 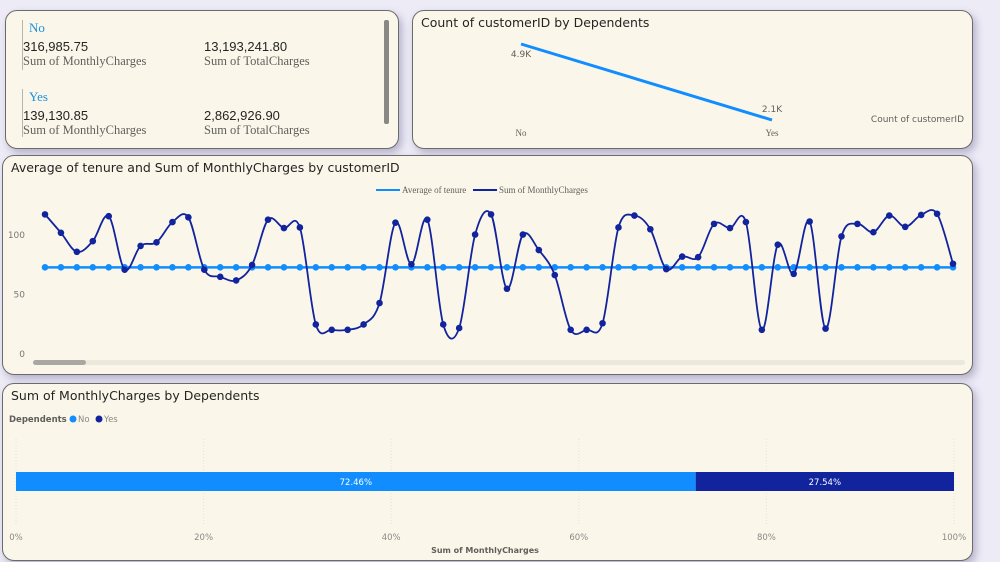 I want to click on legend-label: Yes, so click(x=110, y=420).